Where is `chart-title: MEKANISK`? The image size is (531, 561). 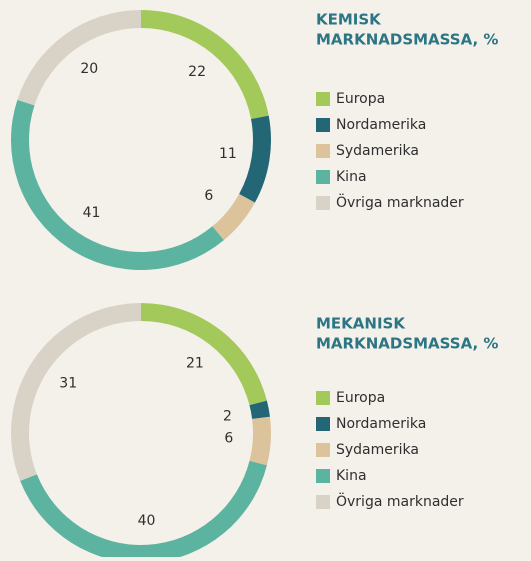
chart-title: MEKANISK is located at coordinates (361, 324).